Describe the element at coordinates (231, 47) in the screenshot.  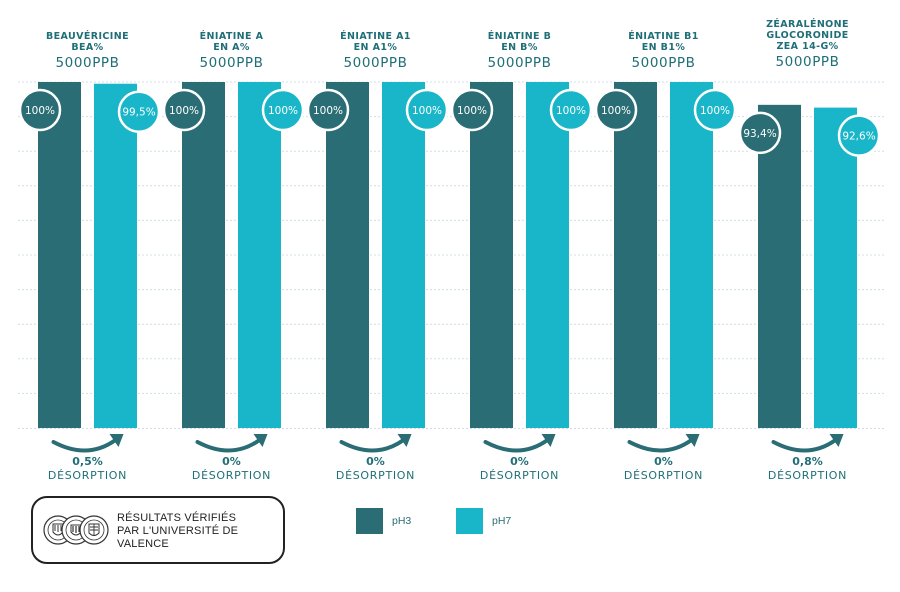
I see `category-code: EN A%` at that location.